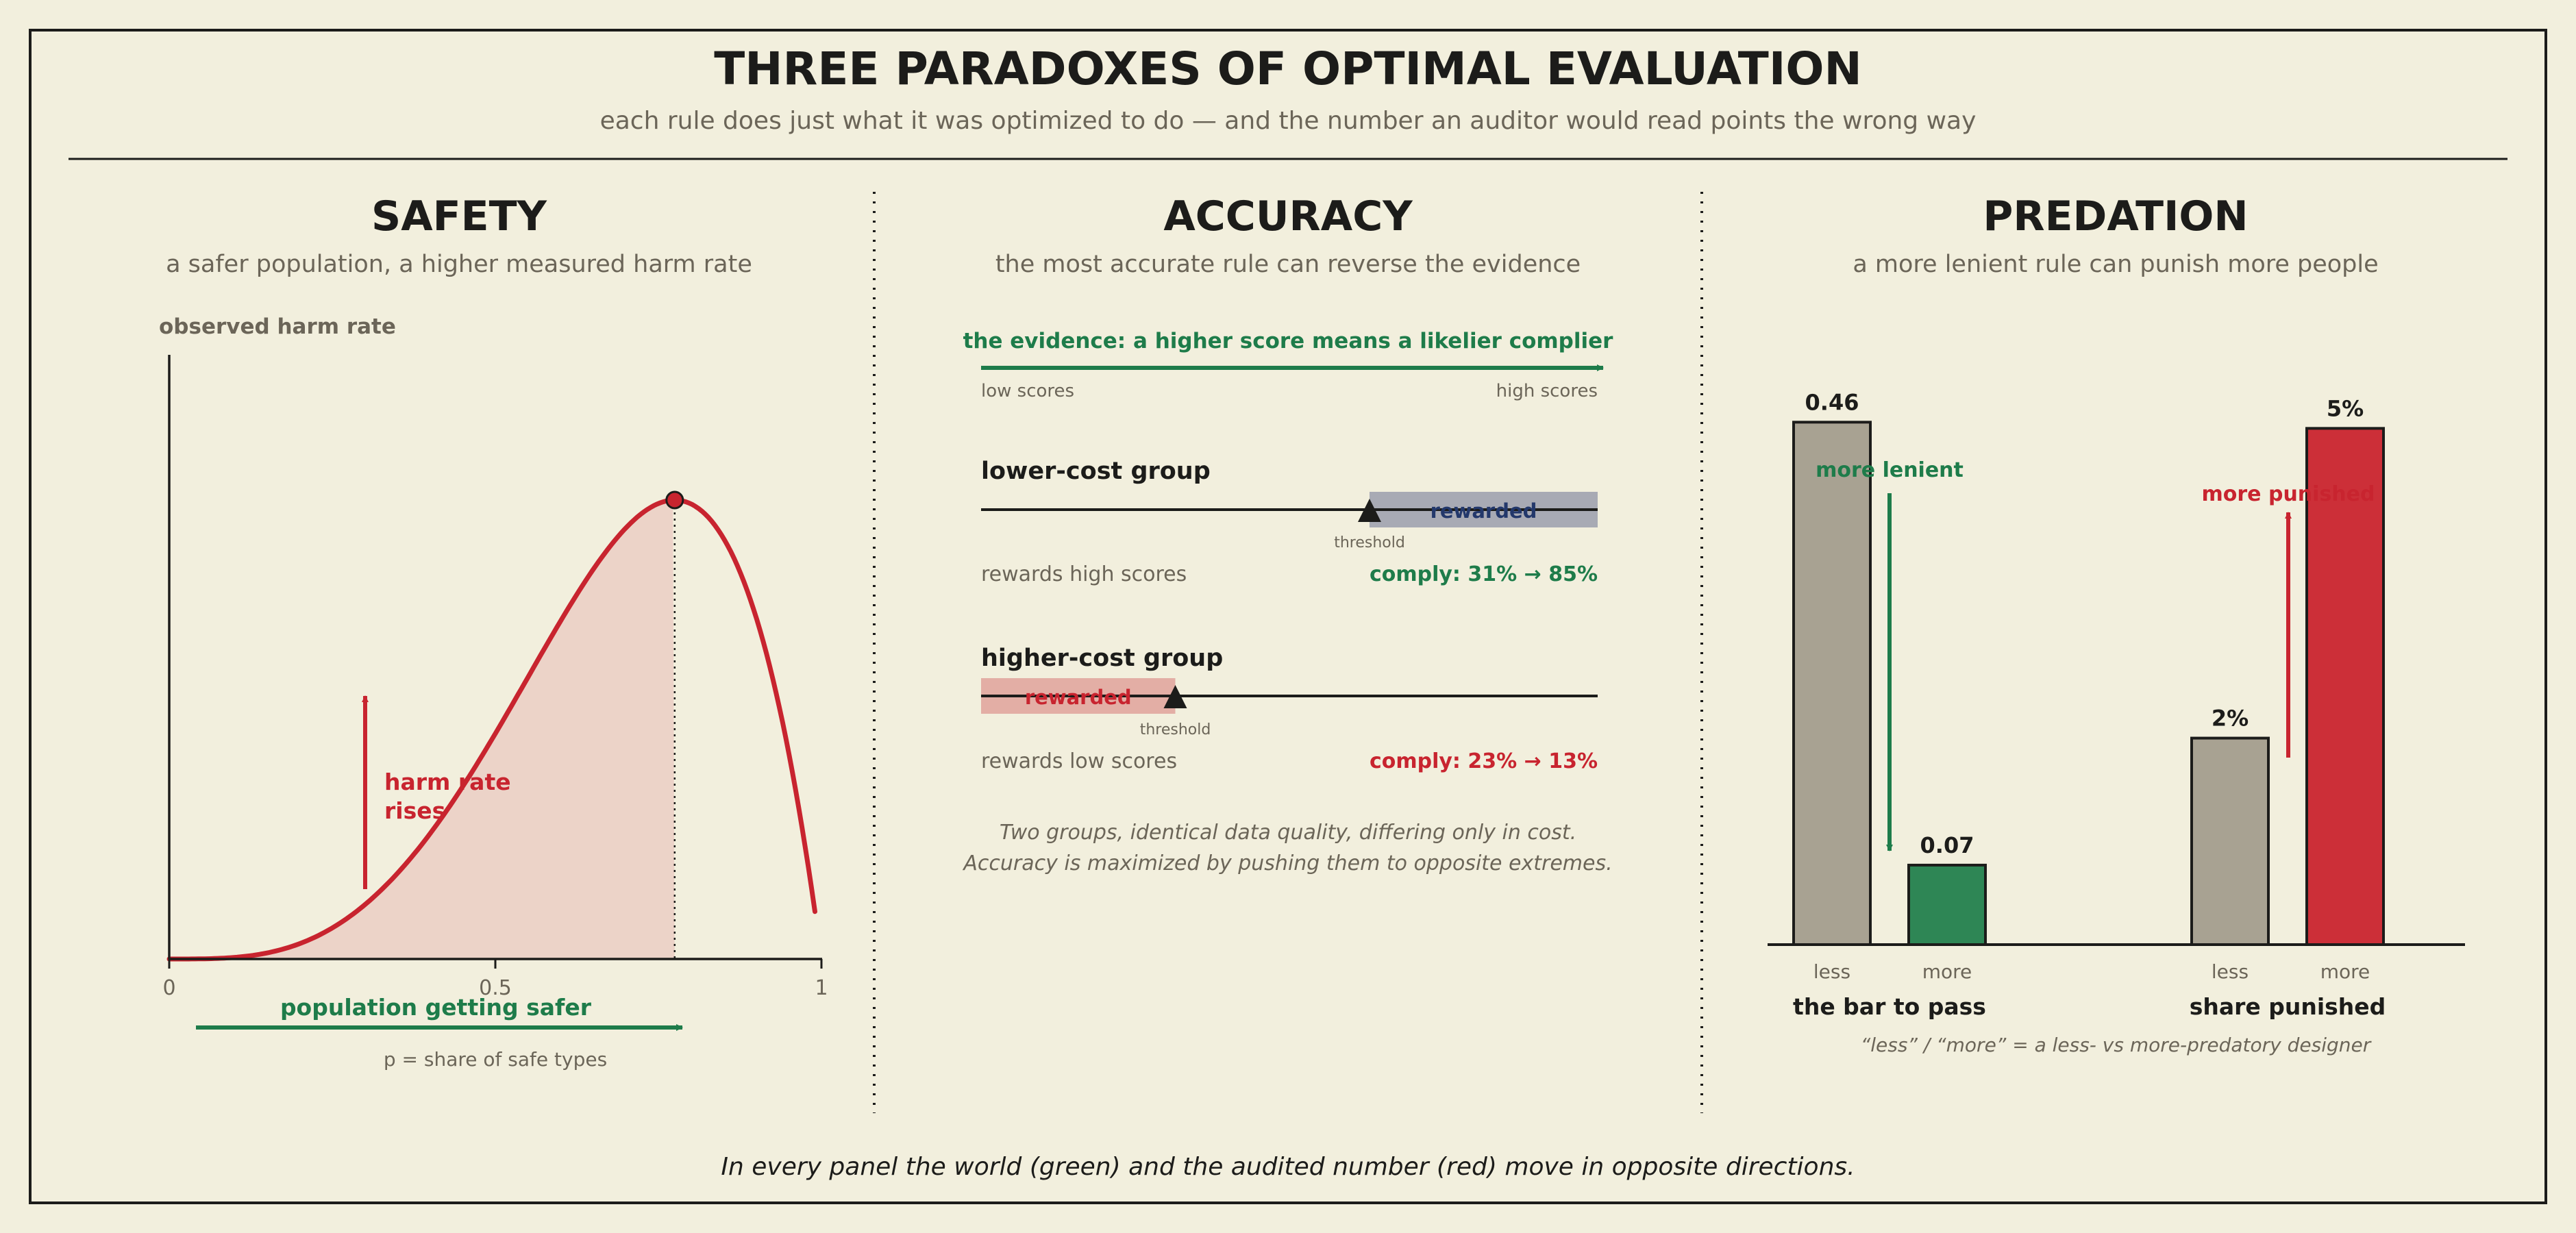  I want to click on safety-x-ticks: 0 0.5 1, so click(495, 980).